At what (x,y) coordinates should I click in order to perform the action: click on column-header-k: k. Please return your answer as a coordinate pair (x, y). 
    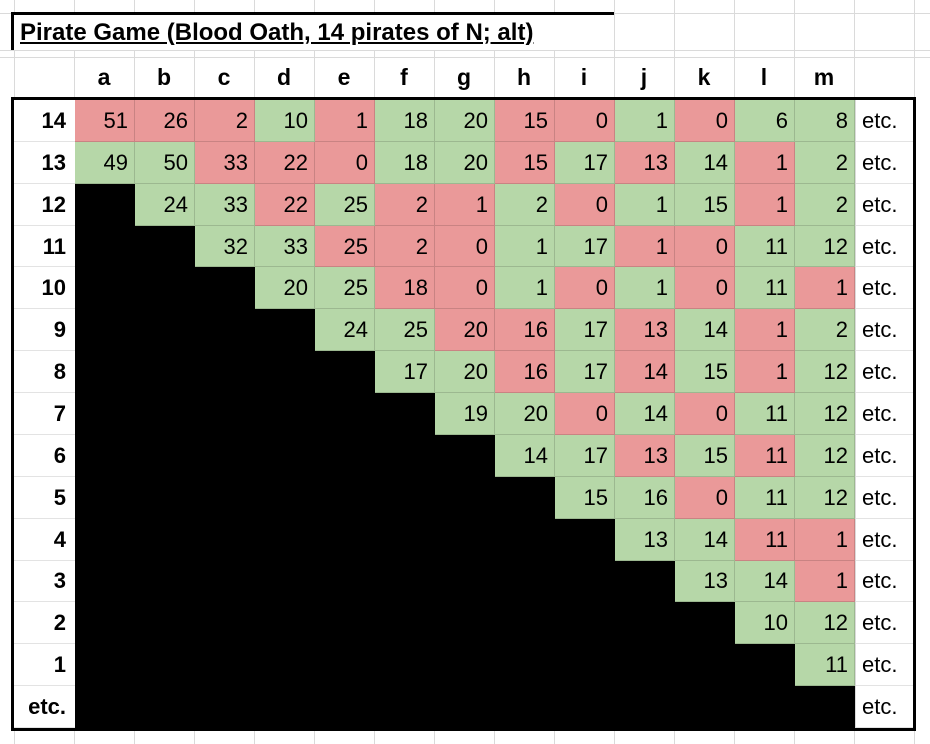
    Looking at the image, I should click on (704, 76).